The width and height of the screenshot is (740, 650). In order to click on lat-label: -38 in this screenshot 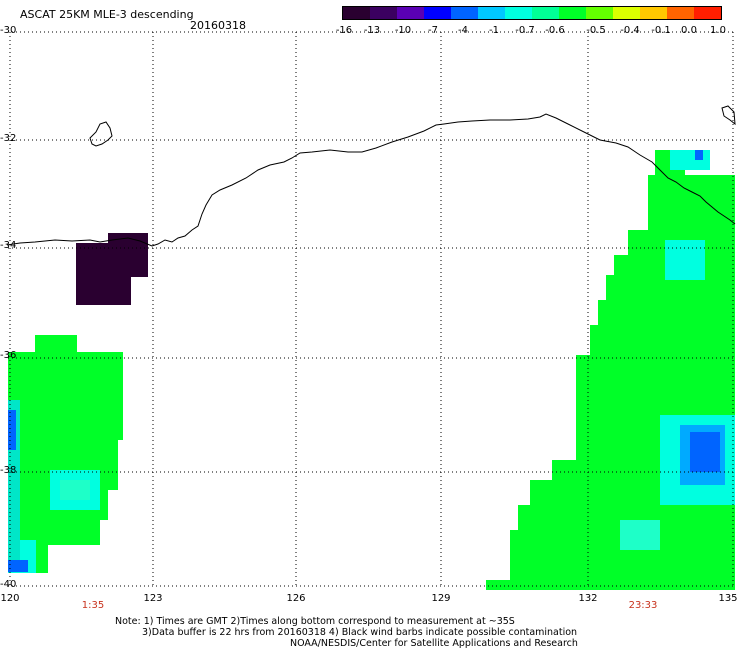, I will do `click(8, 470)`.